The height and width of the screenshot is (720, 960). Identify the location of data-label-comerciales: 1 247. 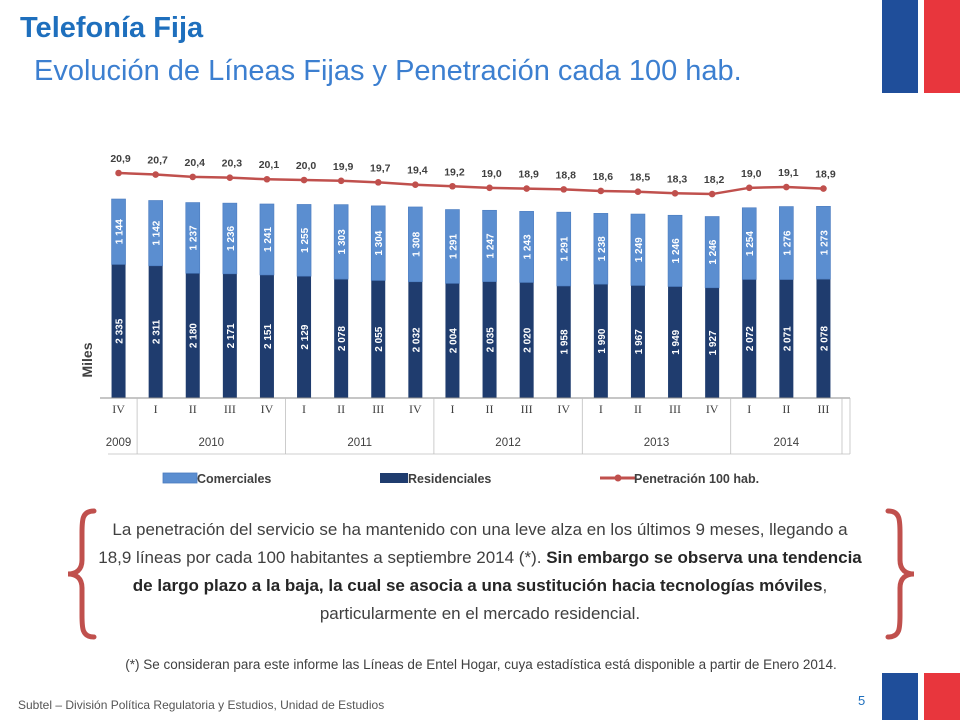
(491, 245).